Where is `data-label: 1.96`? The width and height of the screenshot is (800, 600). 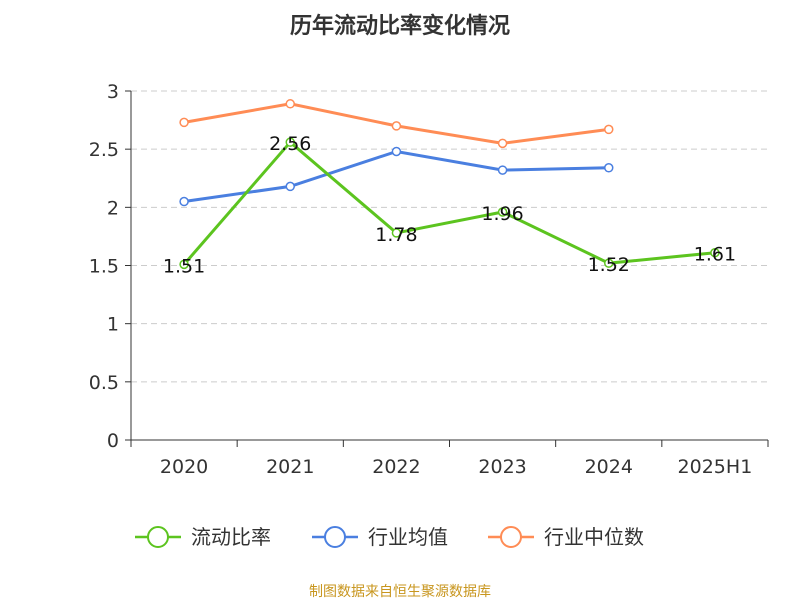 data-label: 1.96 is located at coordinates (502, 214).